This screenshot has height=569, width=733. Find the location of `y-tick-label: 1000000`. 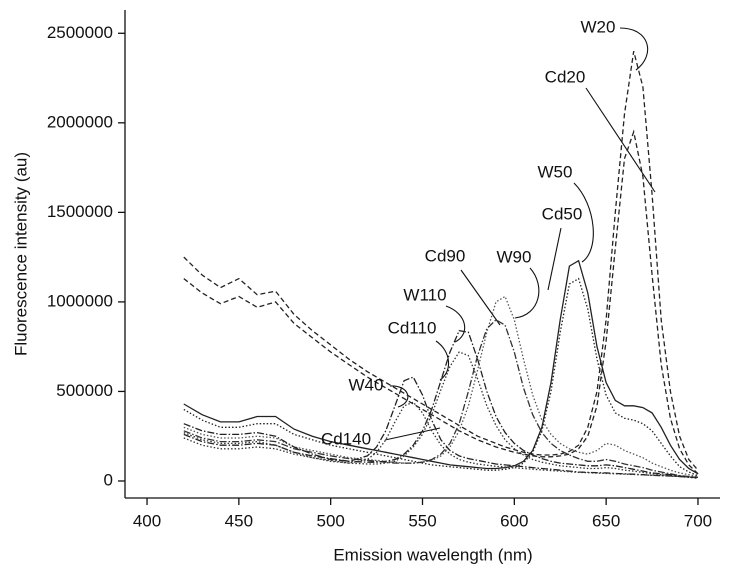

y-tick-label: 1000000 is located at coordinates (80, 300).